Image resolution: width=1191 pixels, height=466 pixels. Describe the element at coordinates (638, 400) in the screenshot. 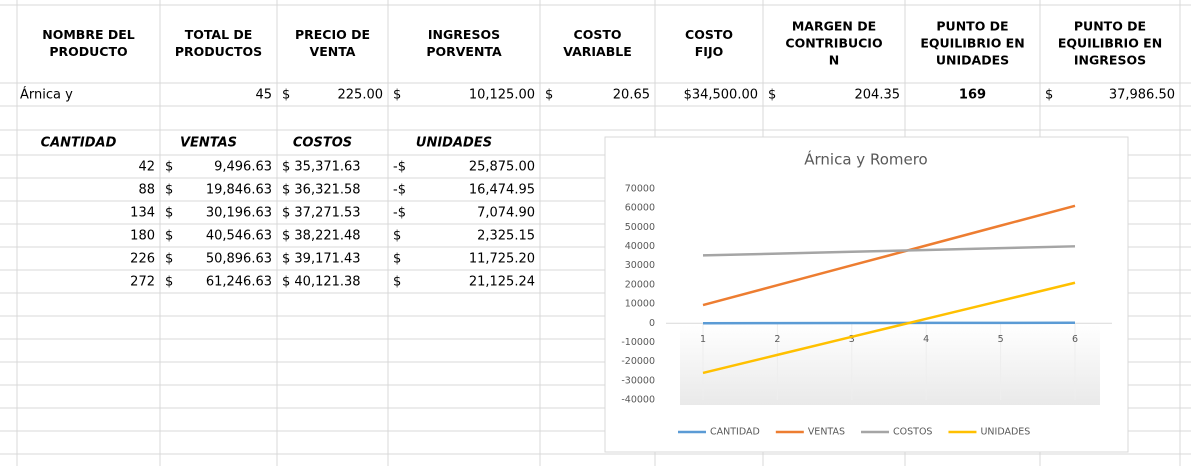

I see `y-tick-label: -40000` at that location.